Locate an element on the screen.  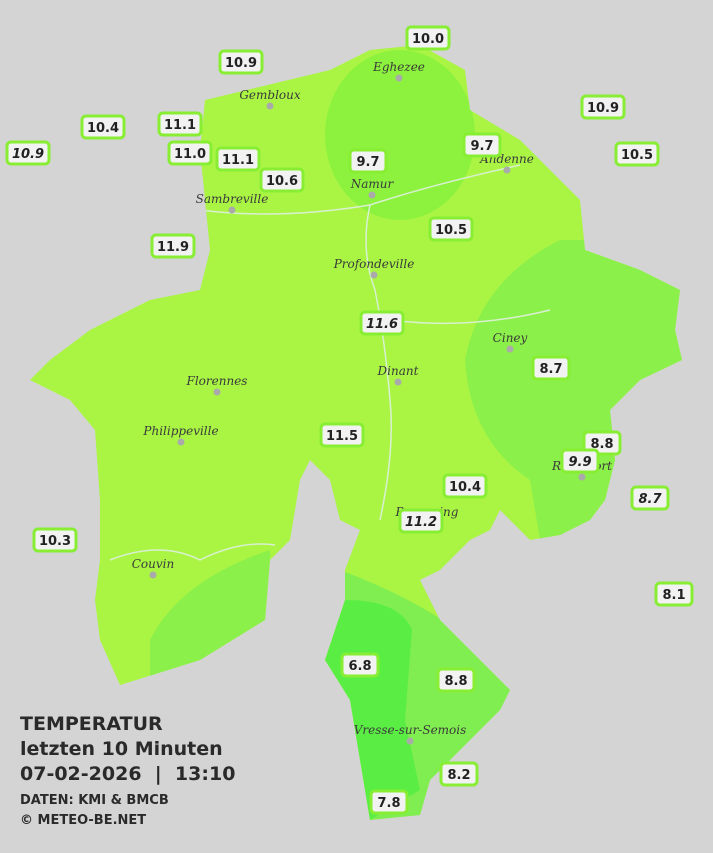
station-value: 8.1 is located at coordinates (673, 595).